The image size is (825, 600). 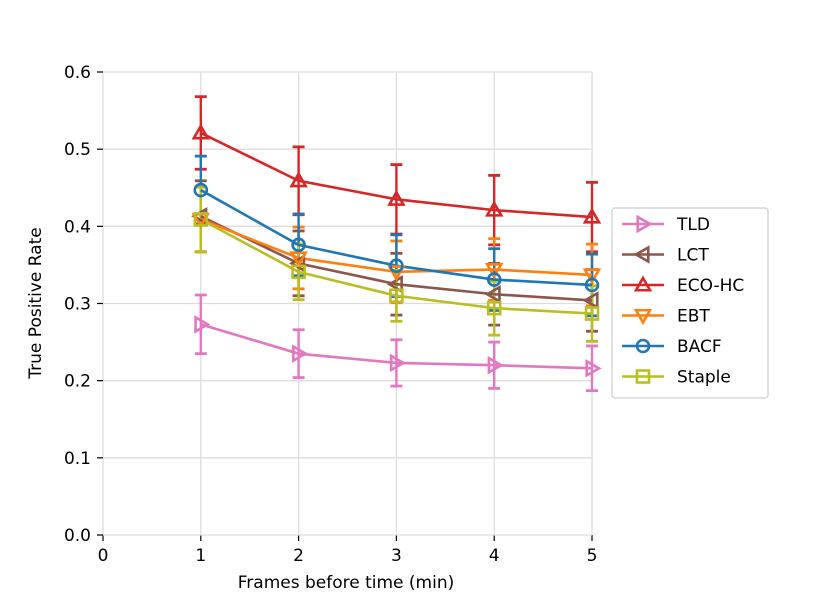 What do you see at coordinates (699, 347) in the screenshot?
I see `legend-label: BACF` at bounding box center [699, 347].